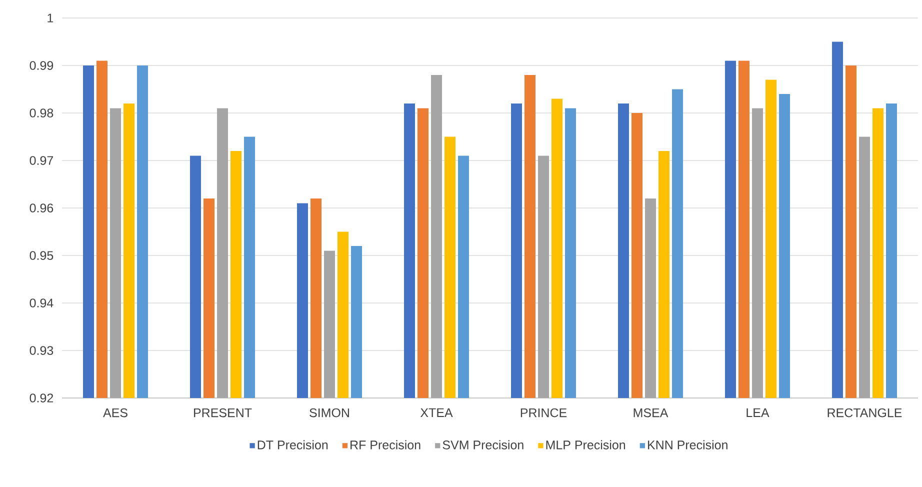 This screenshot has height=487, width=922. Describe the element at coordinates (42, 398) in the screenshot. I see `y-tick-label: 0.92` at that location.